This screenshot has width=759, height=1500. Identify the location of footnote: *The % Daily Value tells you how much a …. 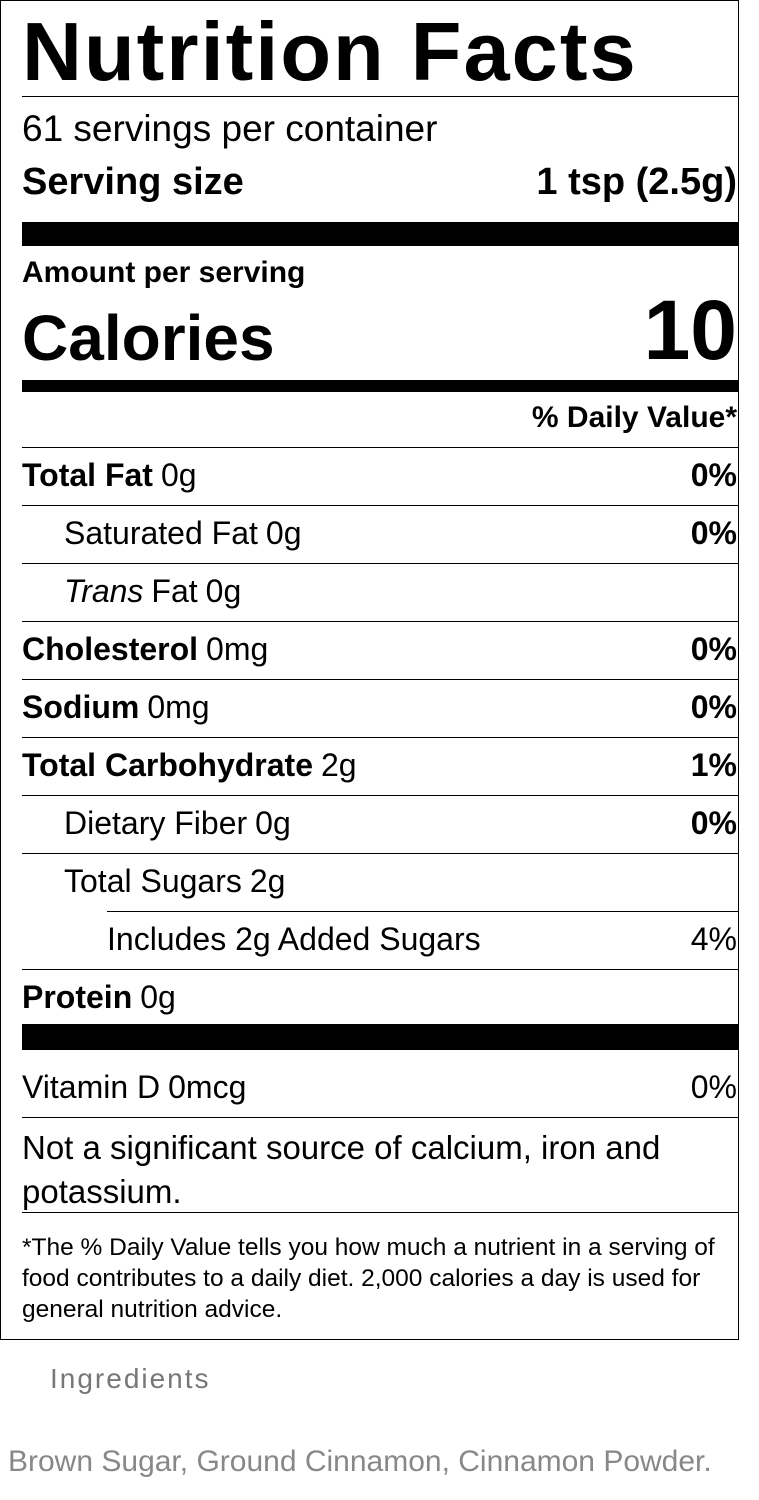
(368, 1278).